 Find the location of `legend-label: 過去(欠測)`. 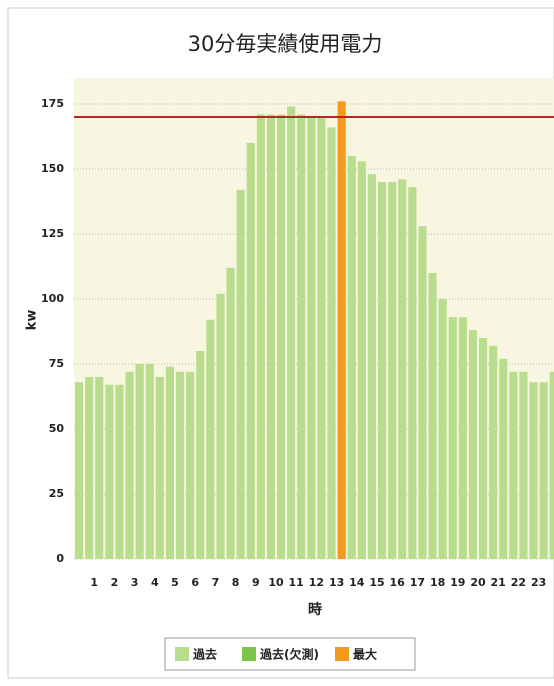

legend-label: 過去(欠測) is located at coordinates (289, 654).